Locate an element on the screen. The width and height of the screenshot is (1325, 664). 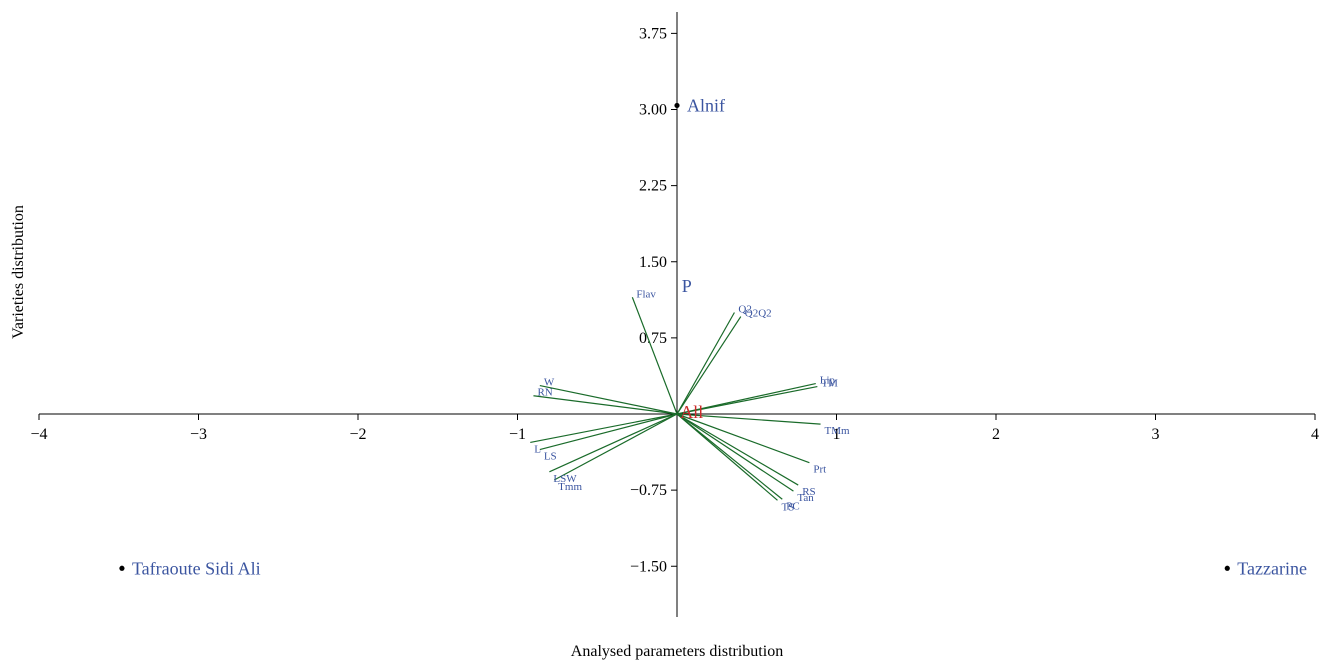
vector-lsw is located at coordinates (613, 443).